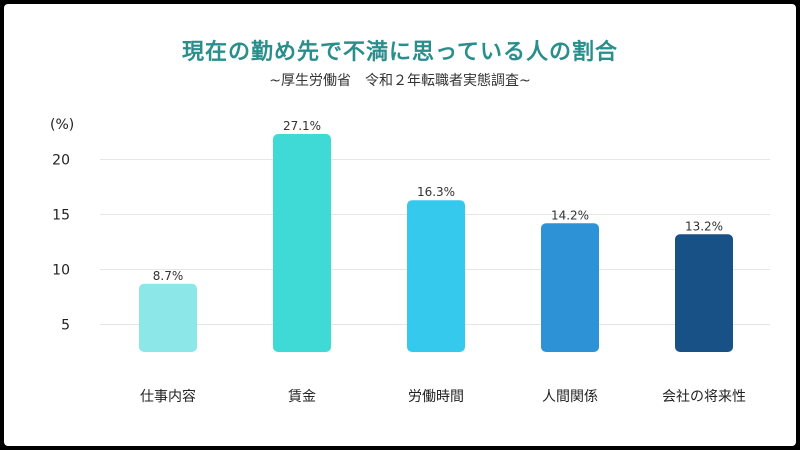  What do you see at coordinates (400, 81) in the screenshot?
I see `chart-subtitle: ~厚生労働省 令和２年転職者実態調査~` at bounding box center [400, 81].